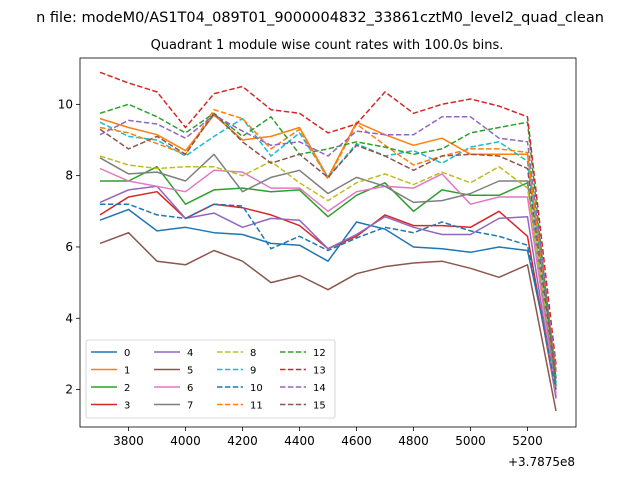 The image size is (640, 480). I want to click on y-tick-label: 10, so click(65, 104).